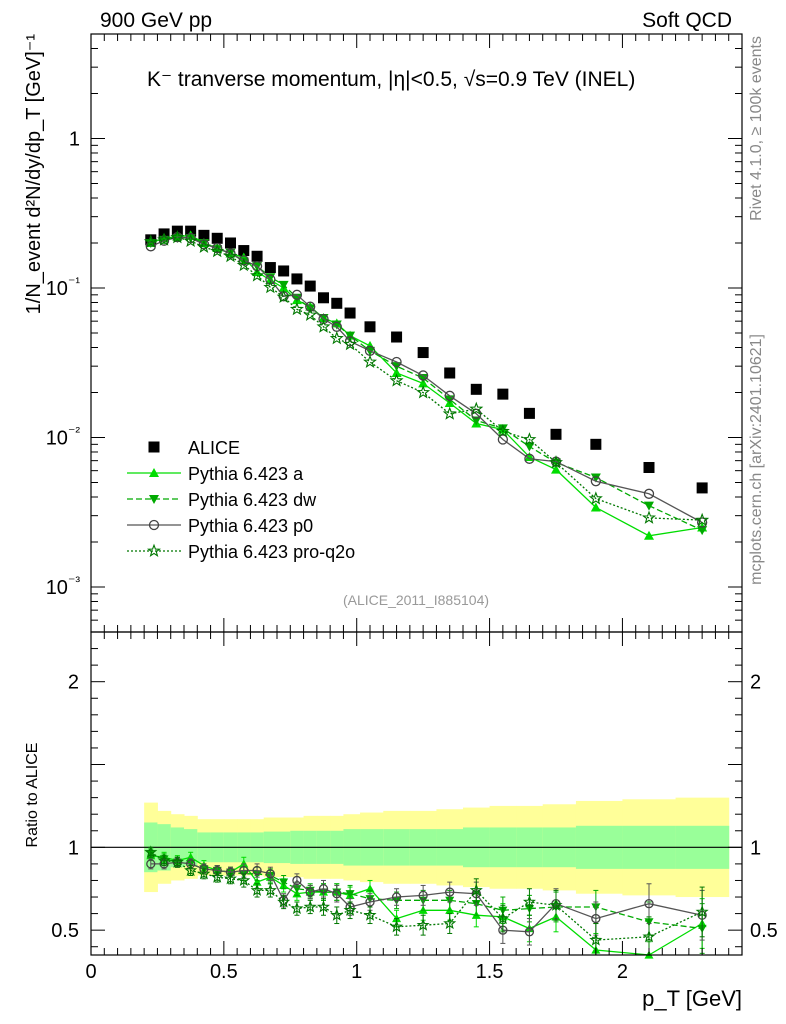  I want to click on ratio-panel, so click(416, 847).